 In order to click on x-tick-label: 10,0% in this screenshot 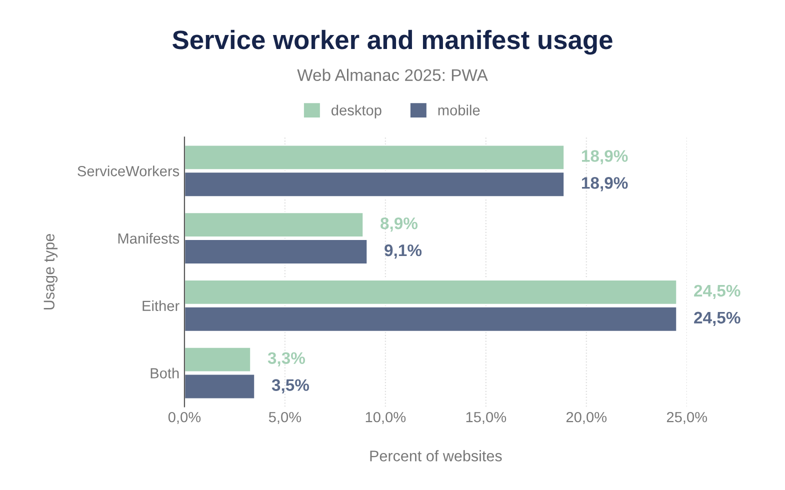, I will do `click(386, 418)`.